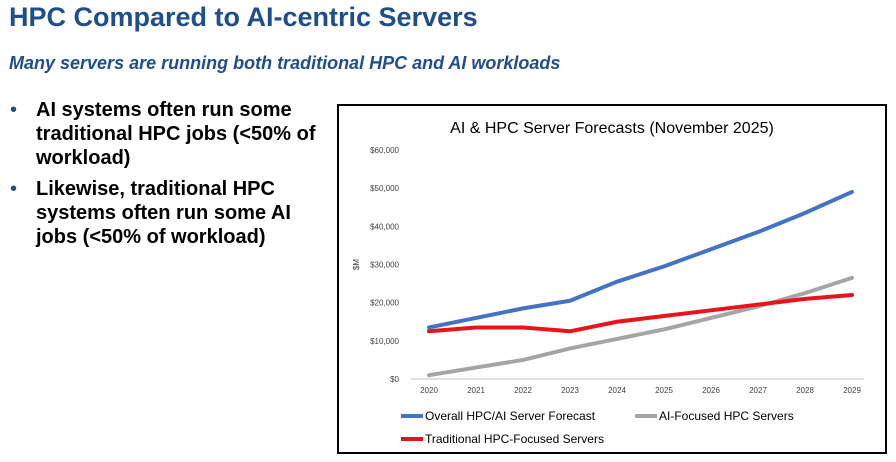 This screenshot has height=462, width=896. What do you see at coordinates (476, 390) in the screenshot?
I see `x-tick-label: 2021` at bounding box center [476, 390].